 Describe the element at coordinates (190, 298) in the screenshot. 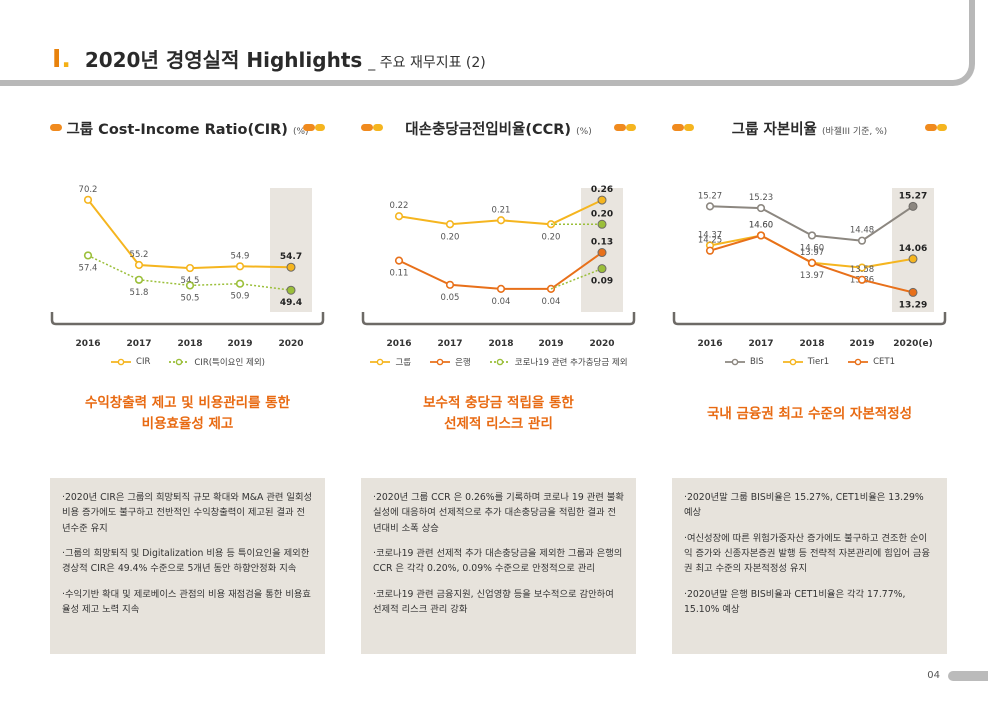

I see `data-label: 50.5` at that location.